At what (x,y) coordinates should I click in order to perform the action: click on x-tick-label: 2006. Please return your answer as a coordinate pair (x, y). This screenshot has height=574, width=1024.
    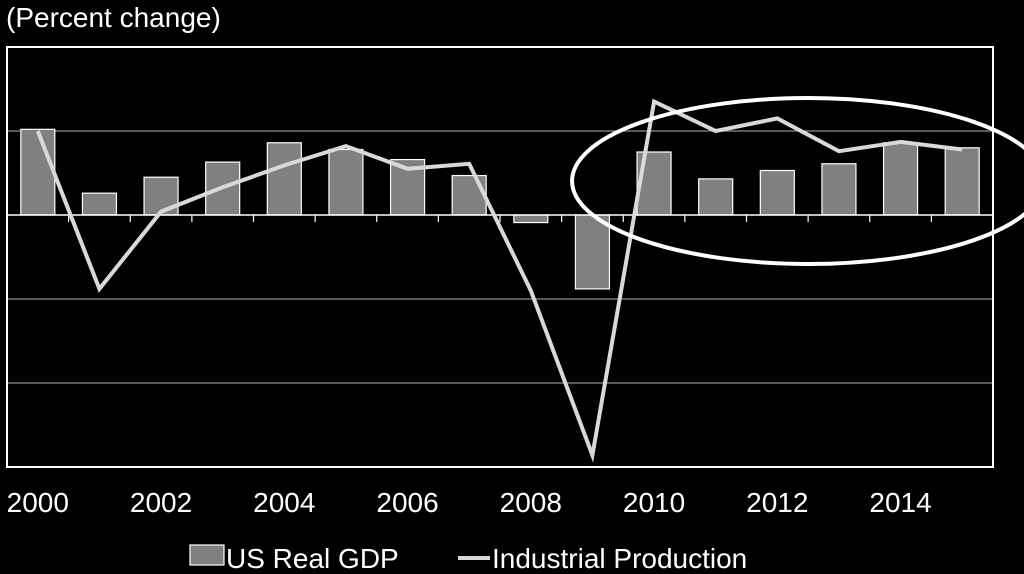
    Looking at the image, I should click on (407, 502).